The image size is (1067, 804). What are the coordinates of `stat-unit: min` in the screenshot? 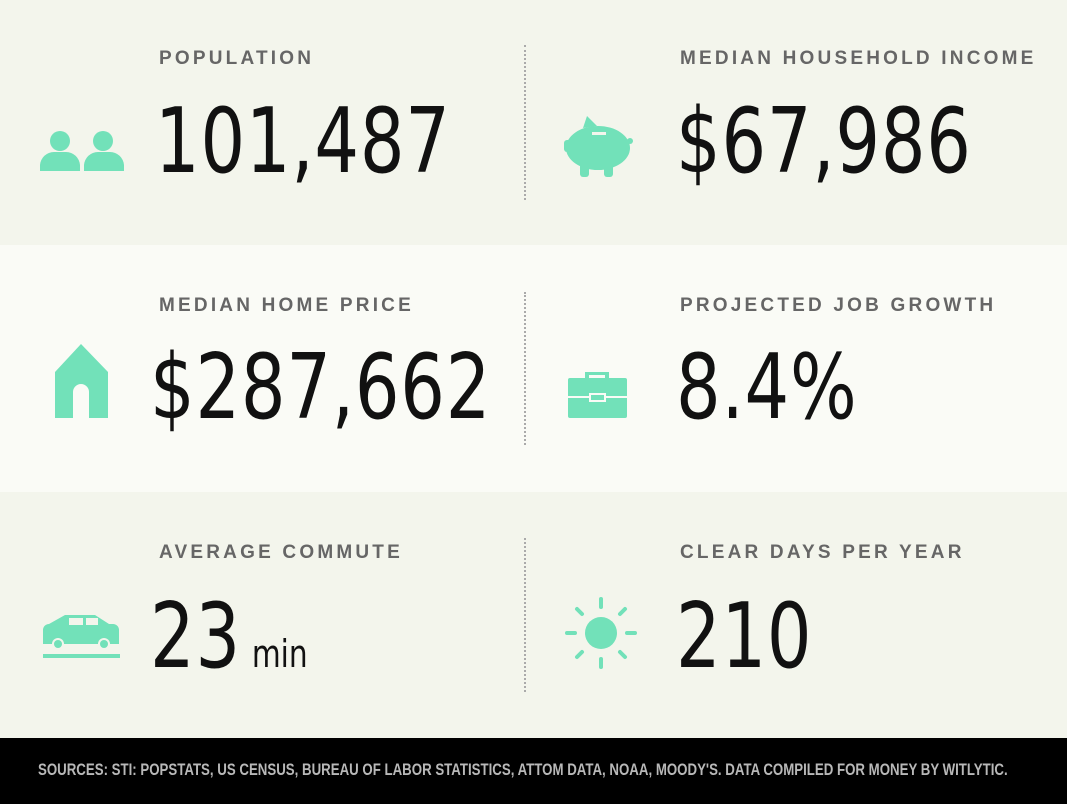 It's located at (279, 654).